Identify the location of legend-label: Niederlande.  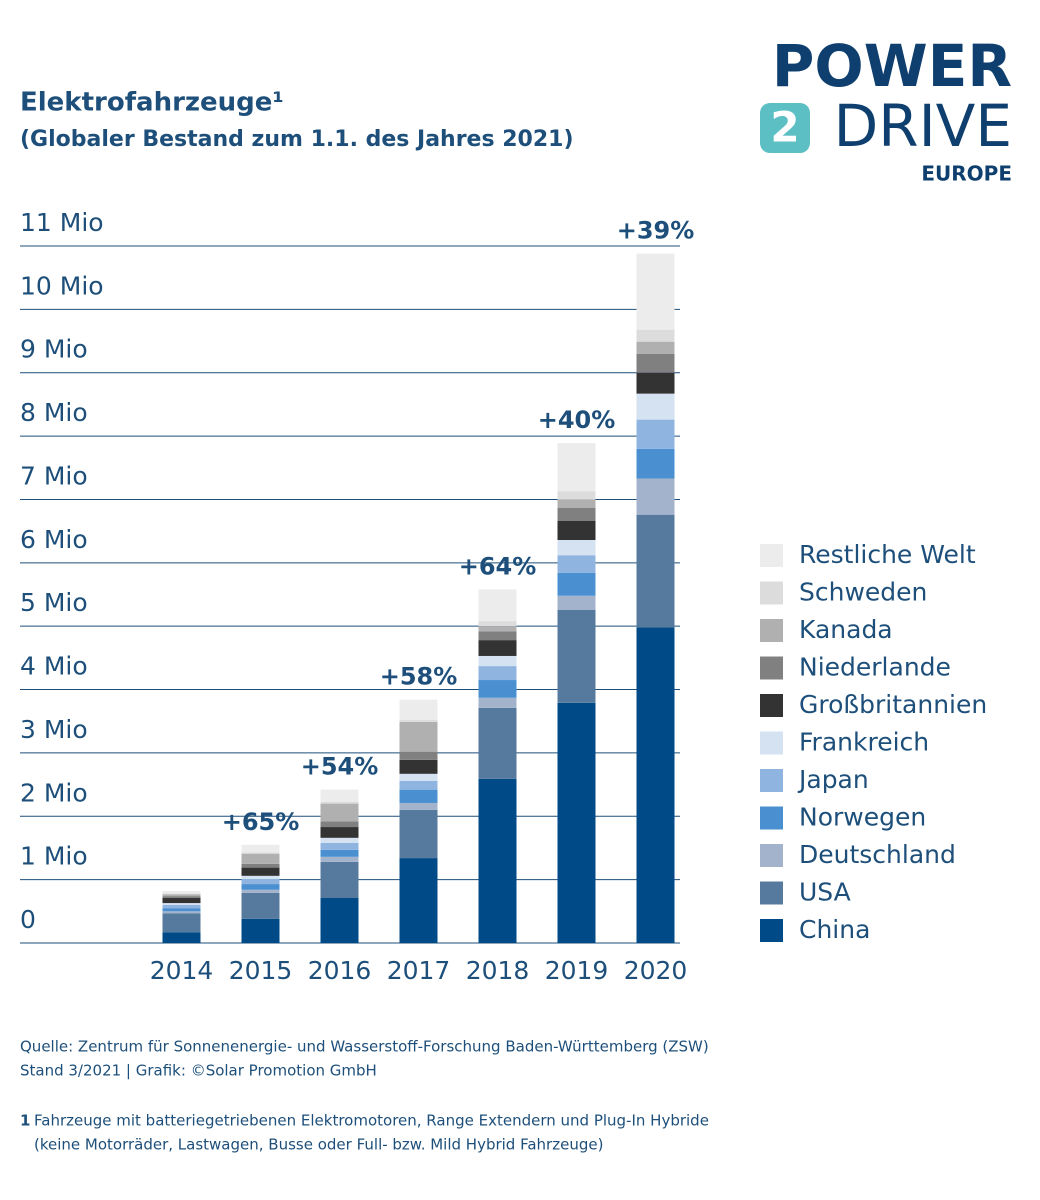
(875, 667).